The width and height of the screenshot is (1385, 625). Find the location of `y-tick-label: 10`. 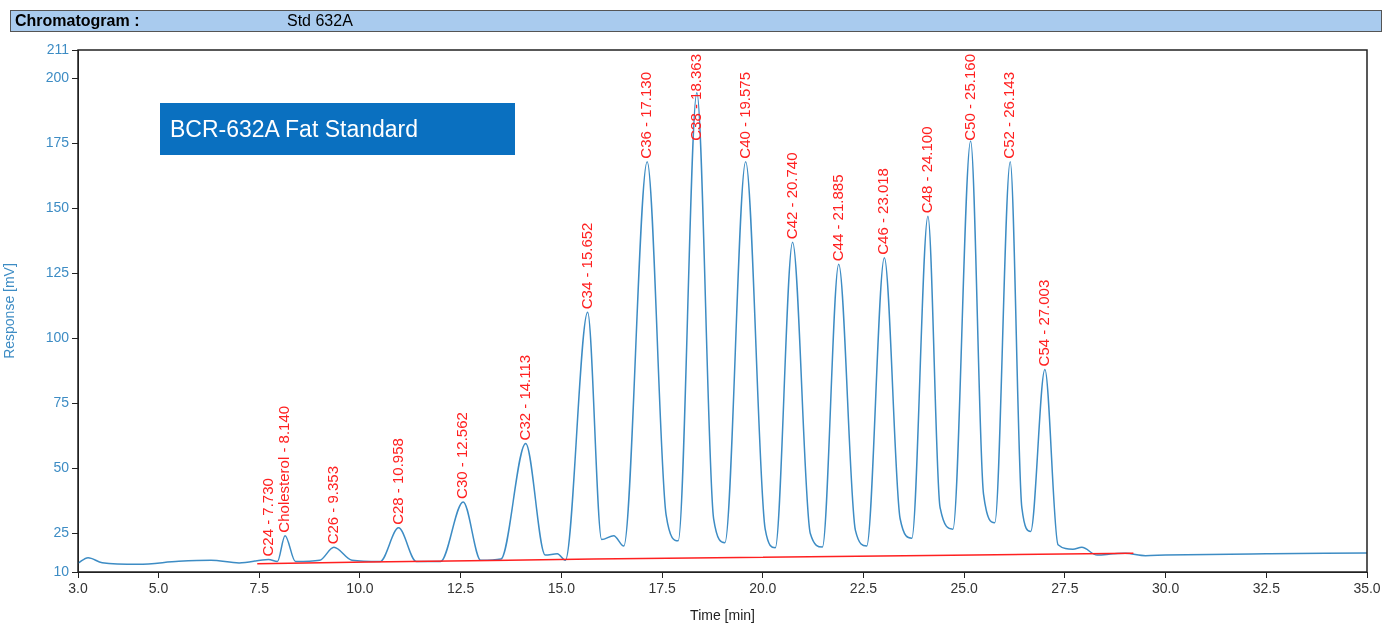

y-tick-label: 10 is located at coordinates (61, 570).